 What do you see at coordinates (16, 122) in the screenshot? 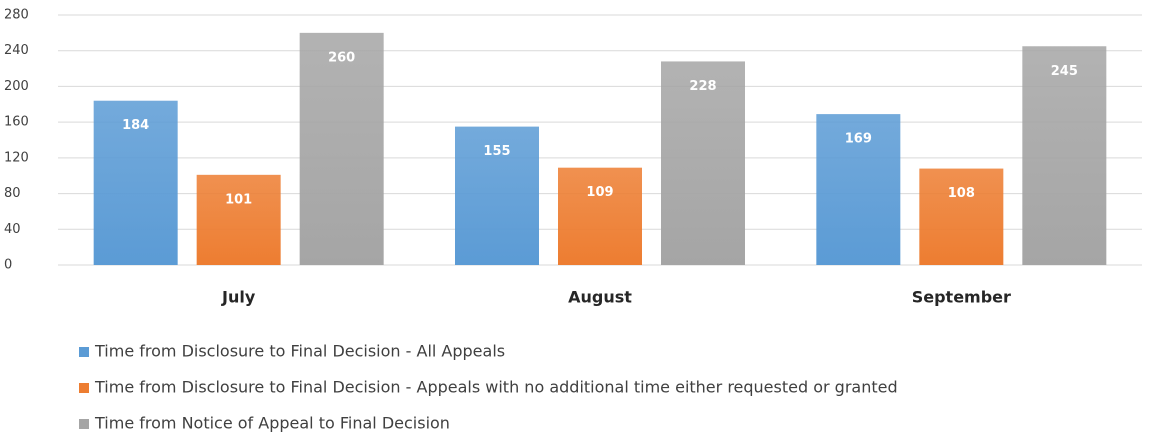
I see `y-tick-label: 160` at bounding box center [16, 122].